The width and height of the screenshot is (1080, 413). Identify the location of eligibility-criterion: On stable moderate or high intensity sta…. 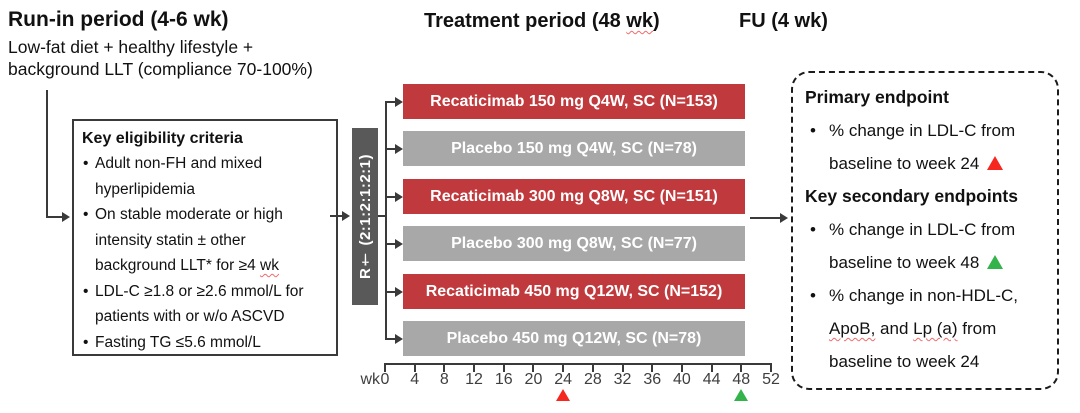
(205, 240).